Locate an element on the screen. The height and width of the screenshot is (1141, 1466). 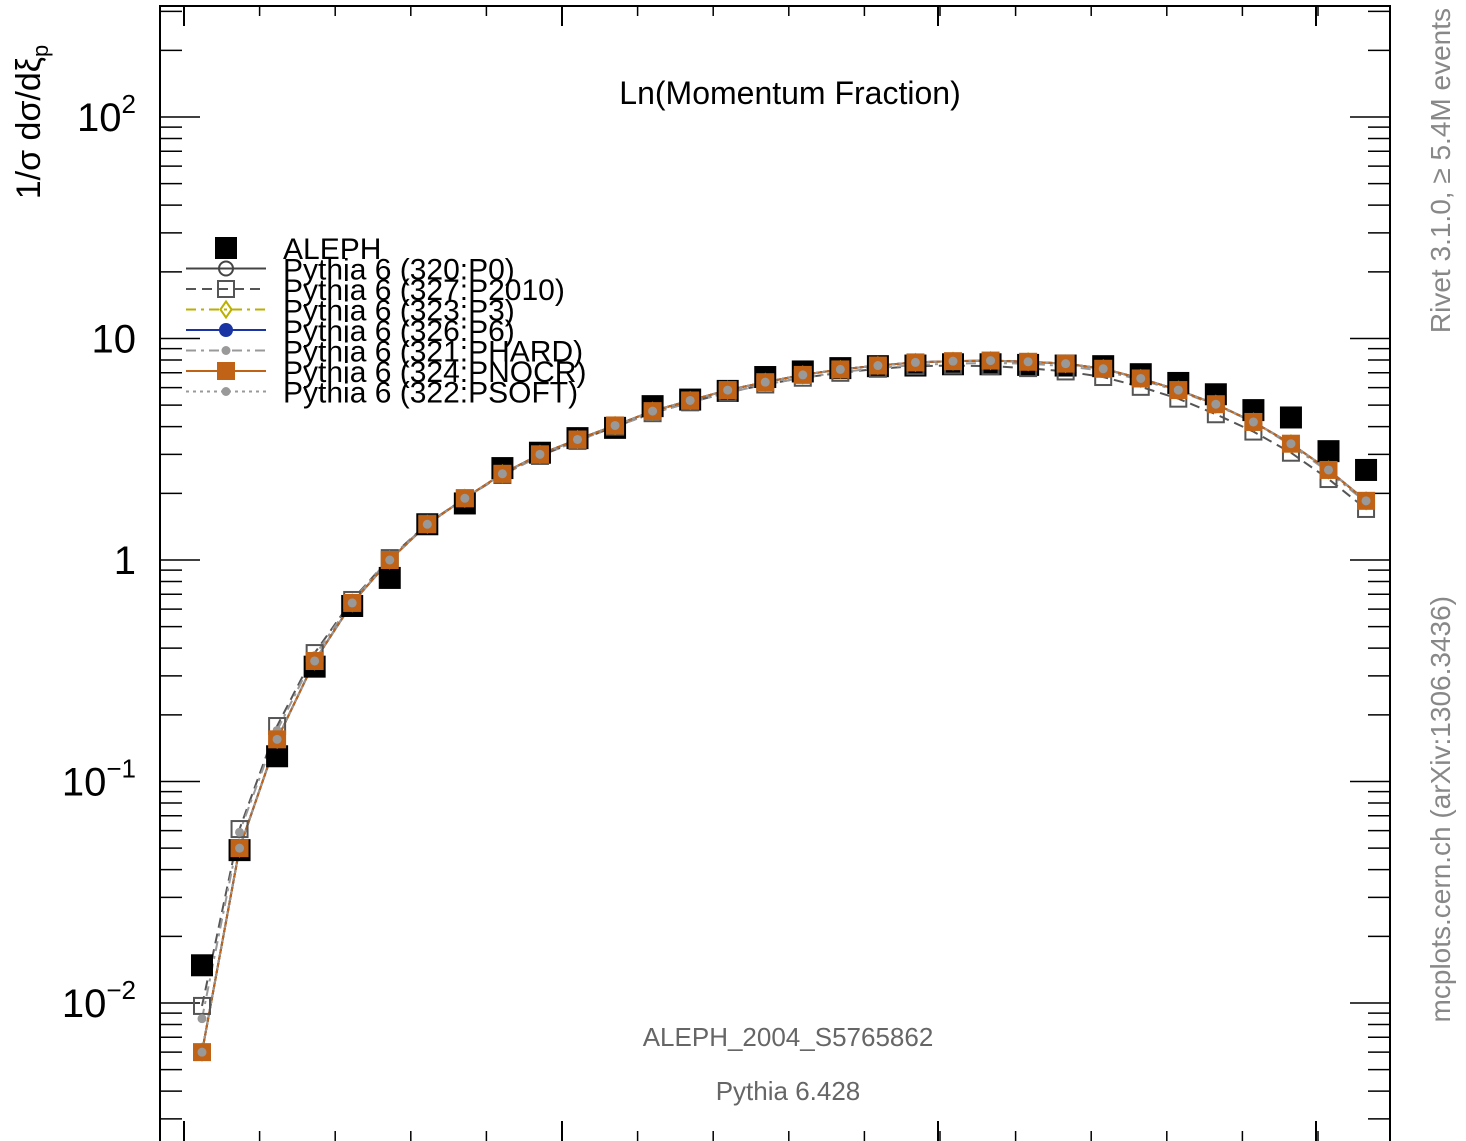
legend-label: Pythia 6 (327:P2010) is located at coordinates (424, 290).